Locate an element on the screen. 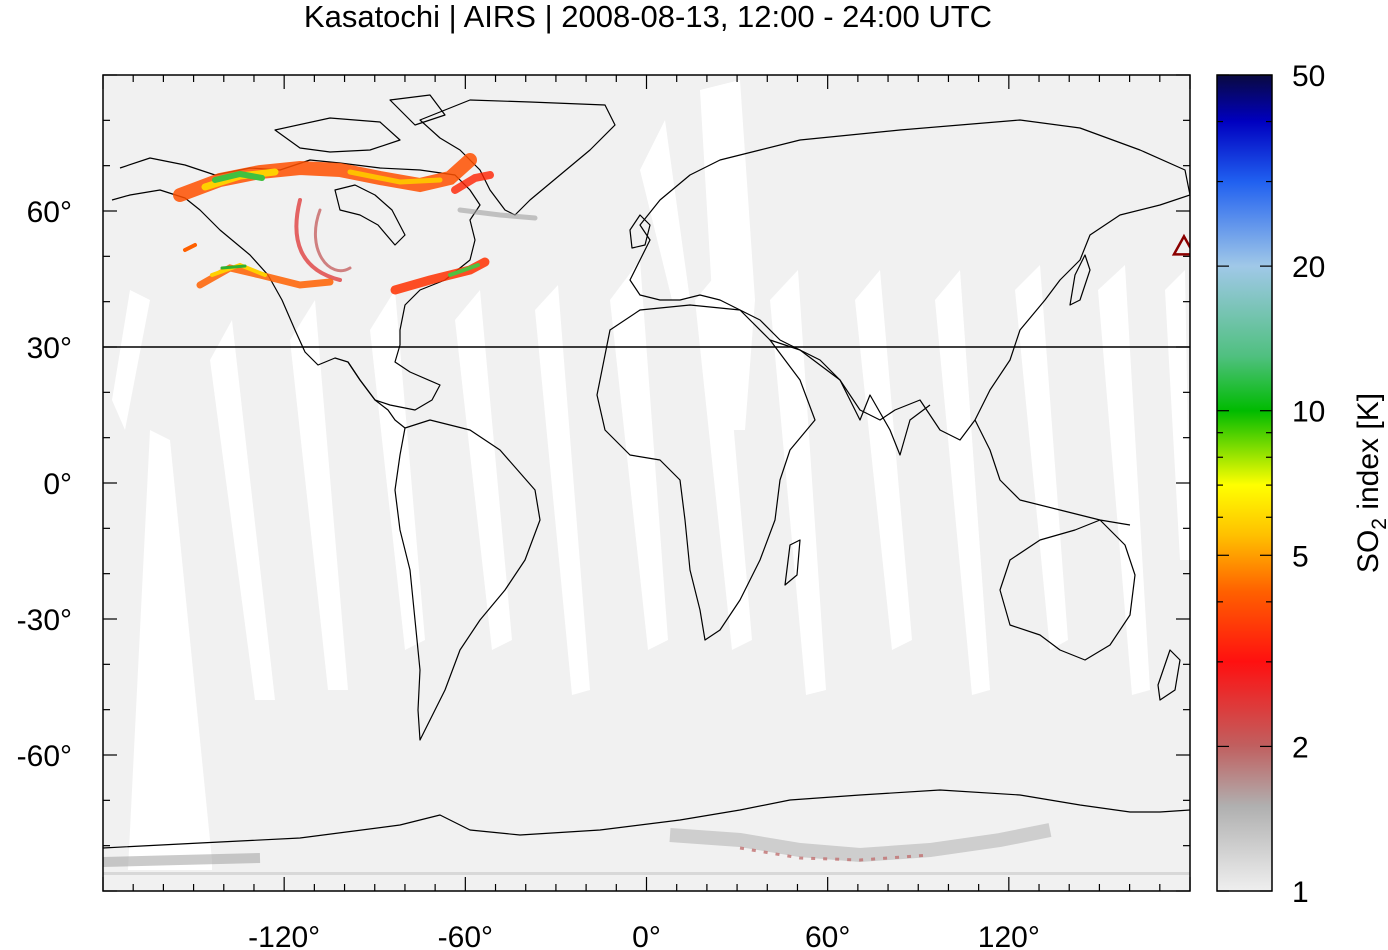 The image size is (1388, 950). coastline-south-america is located at coordinates (467, 580).